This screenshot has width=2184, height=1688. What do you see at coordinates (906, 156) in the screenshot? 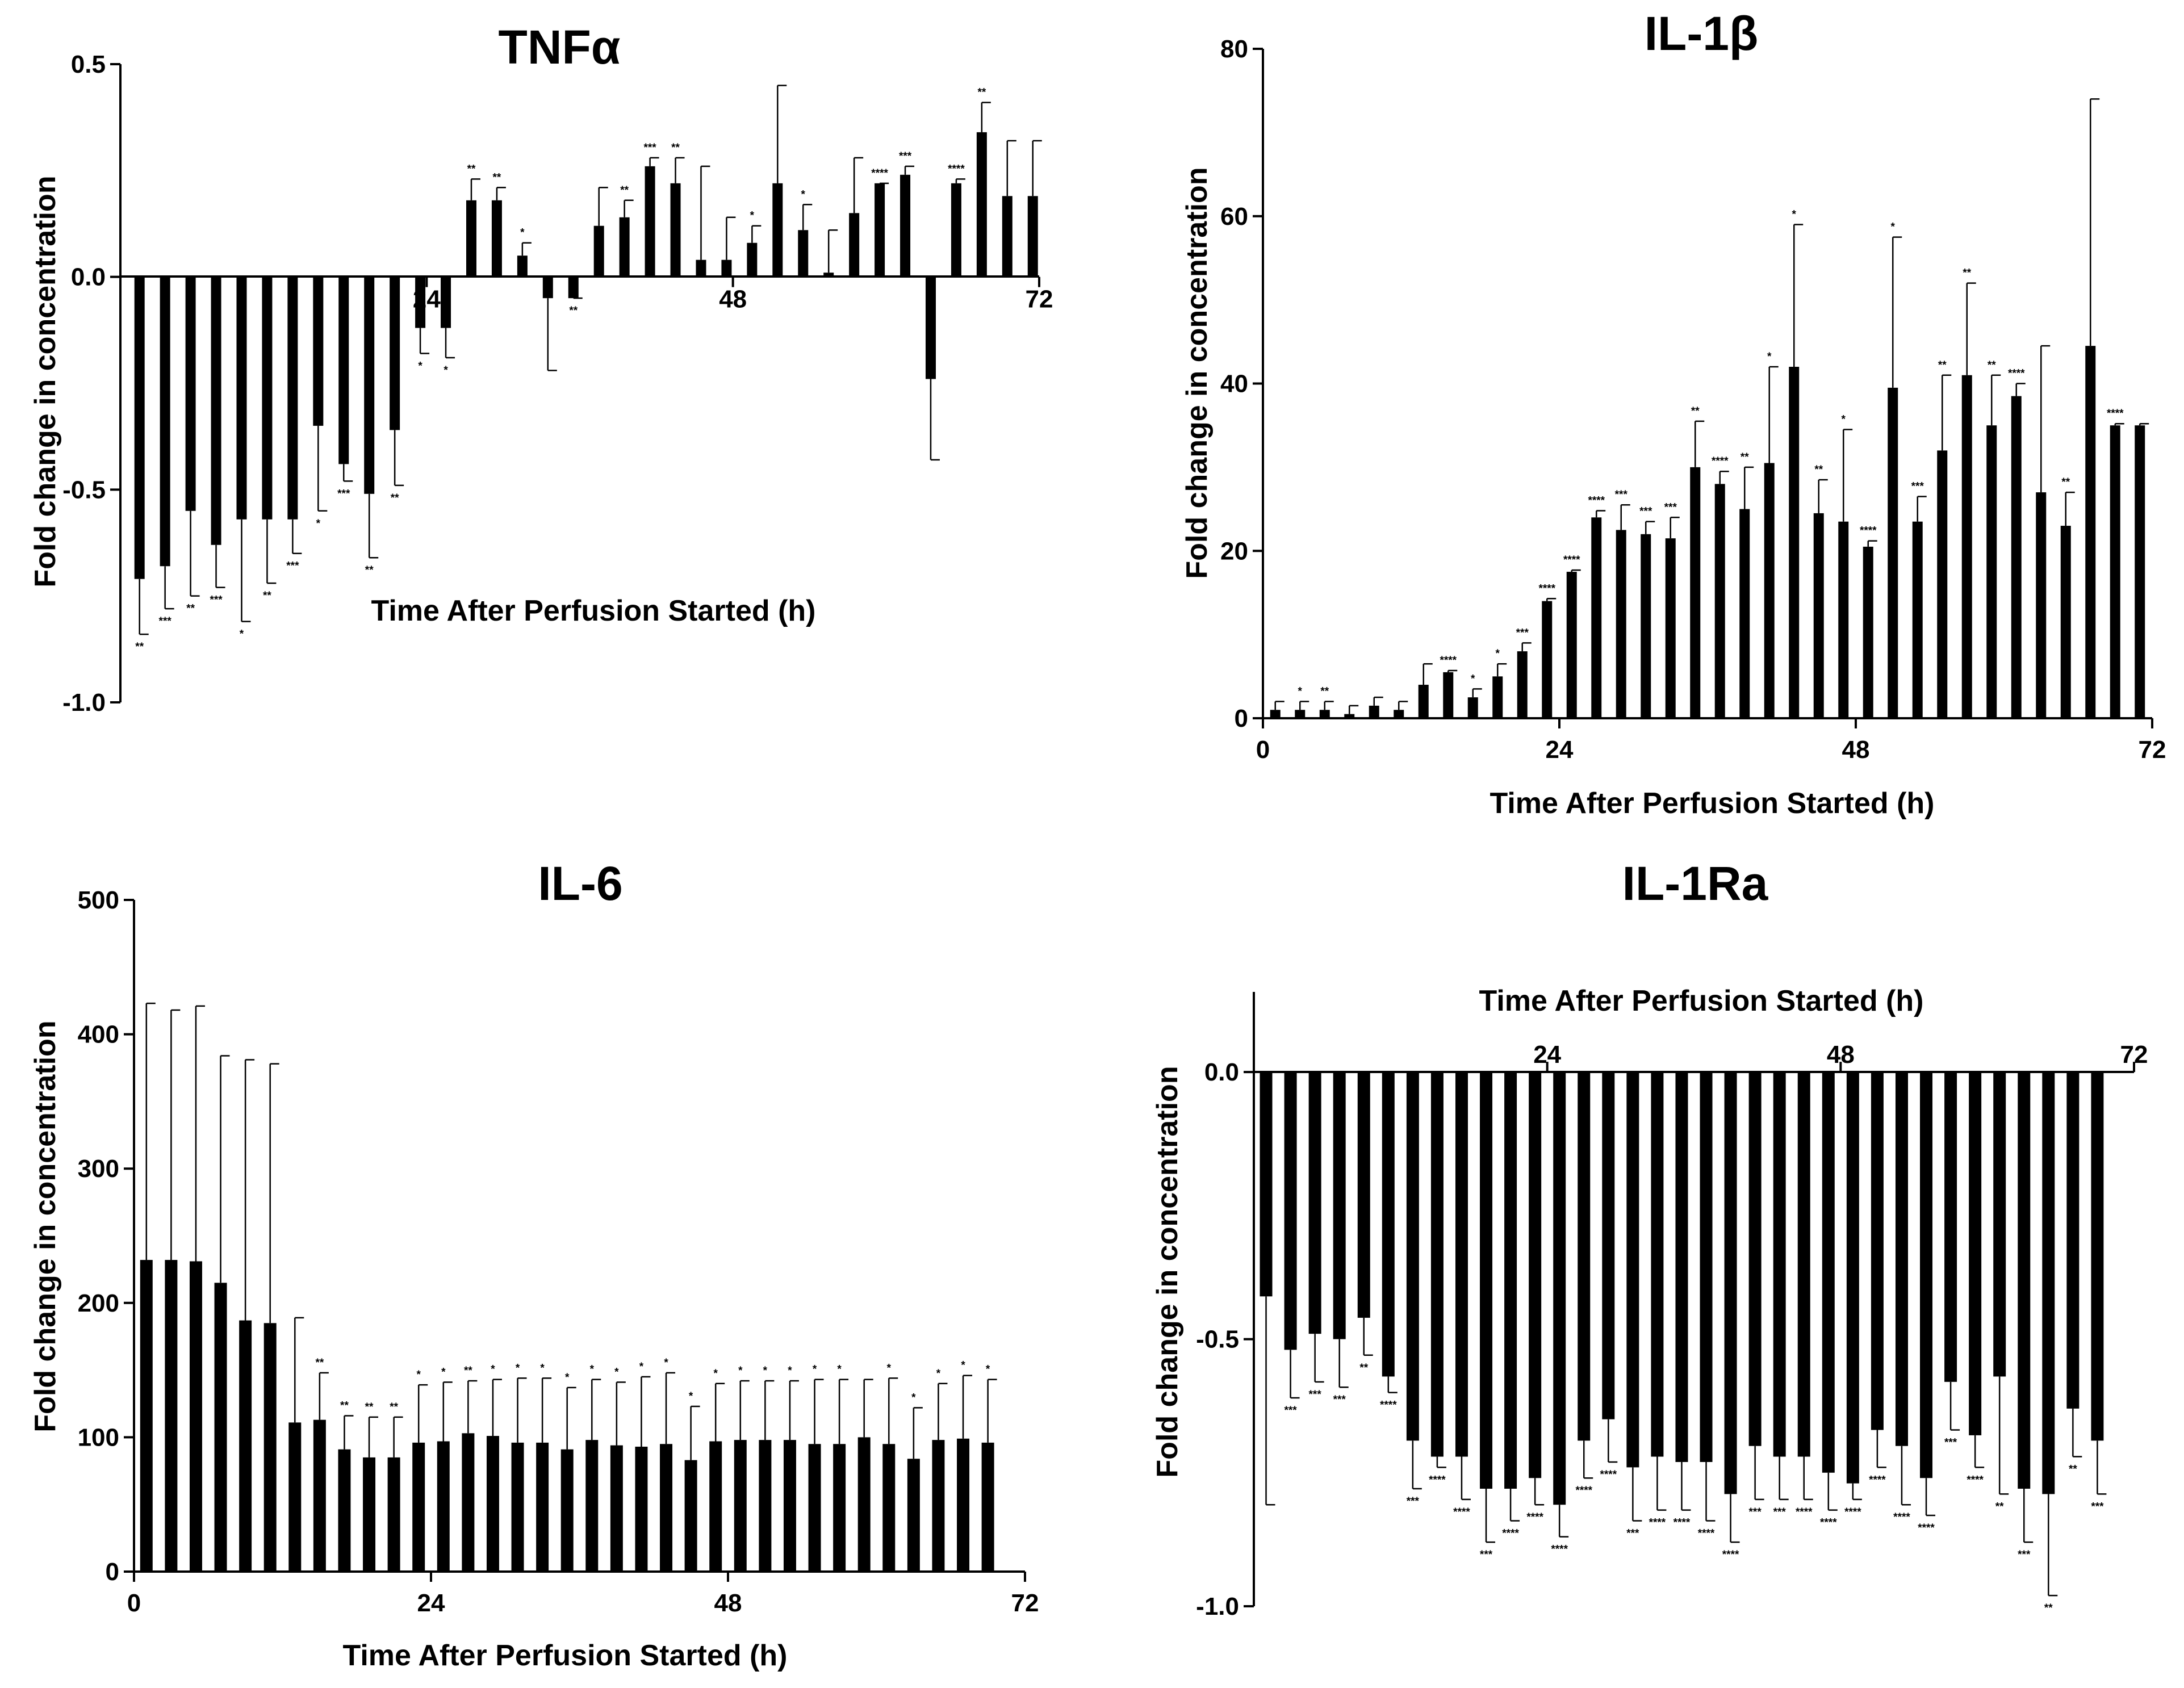
I see `significance-label-tnf-30: ***` at bounding box center [906, 156].